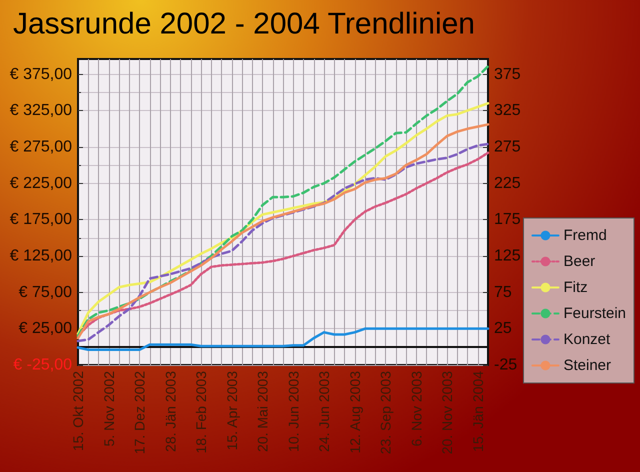  What do you see at coordinates (507, 219) in the screenshot?
I see `y2-tick-label: 175` at bounding box center [507, 219].